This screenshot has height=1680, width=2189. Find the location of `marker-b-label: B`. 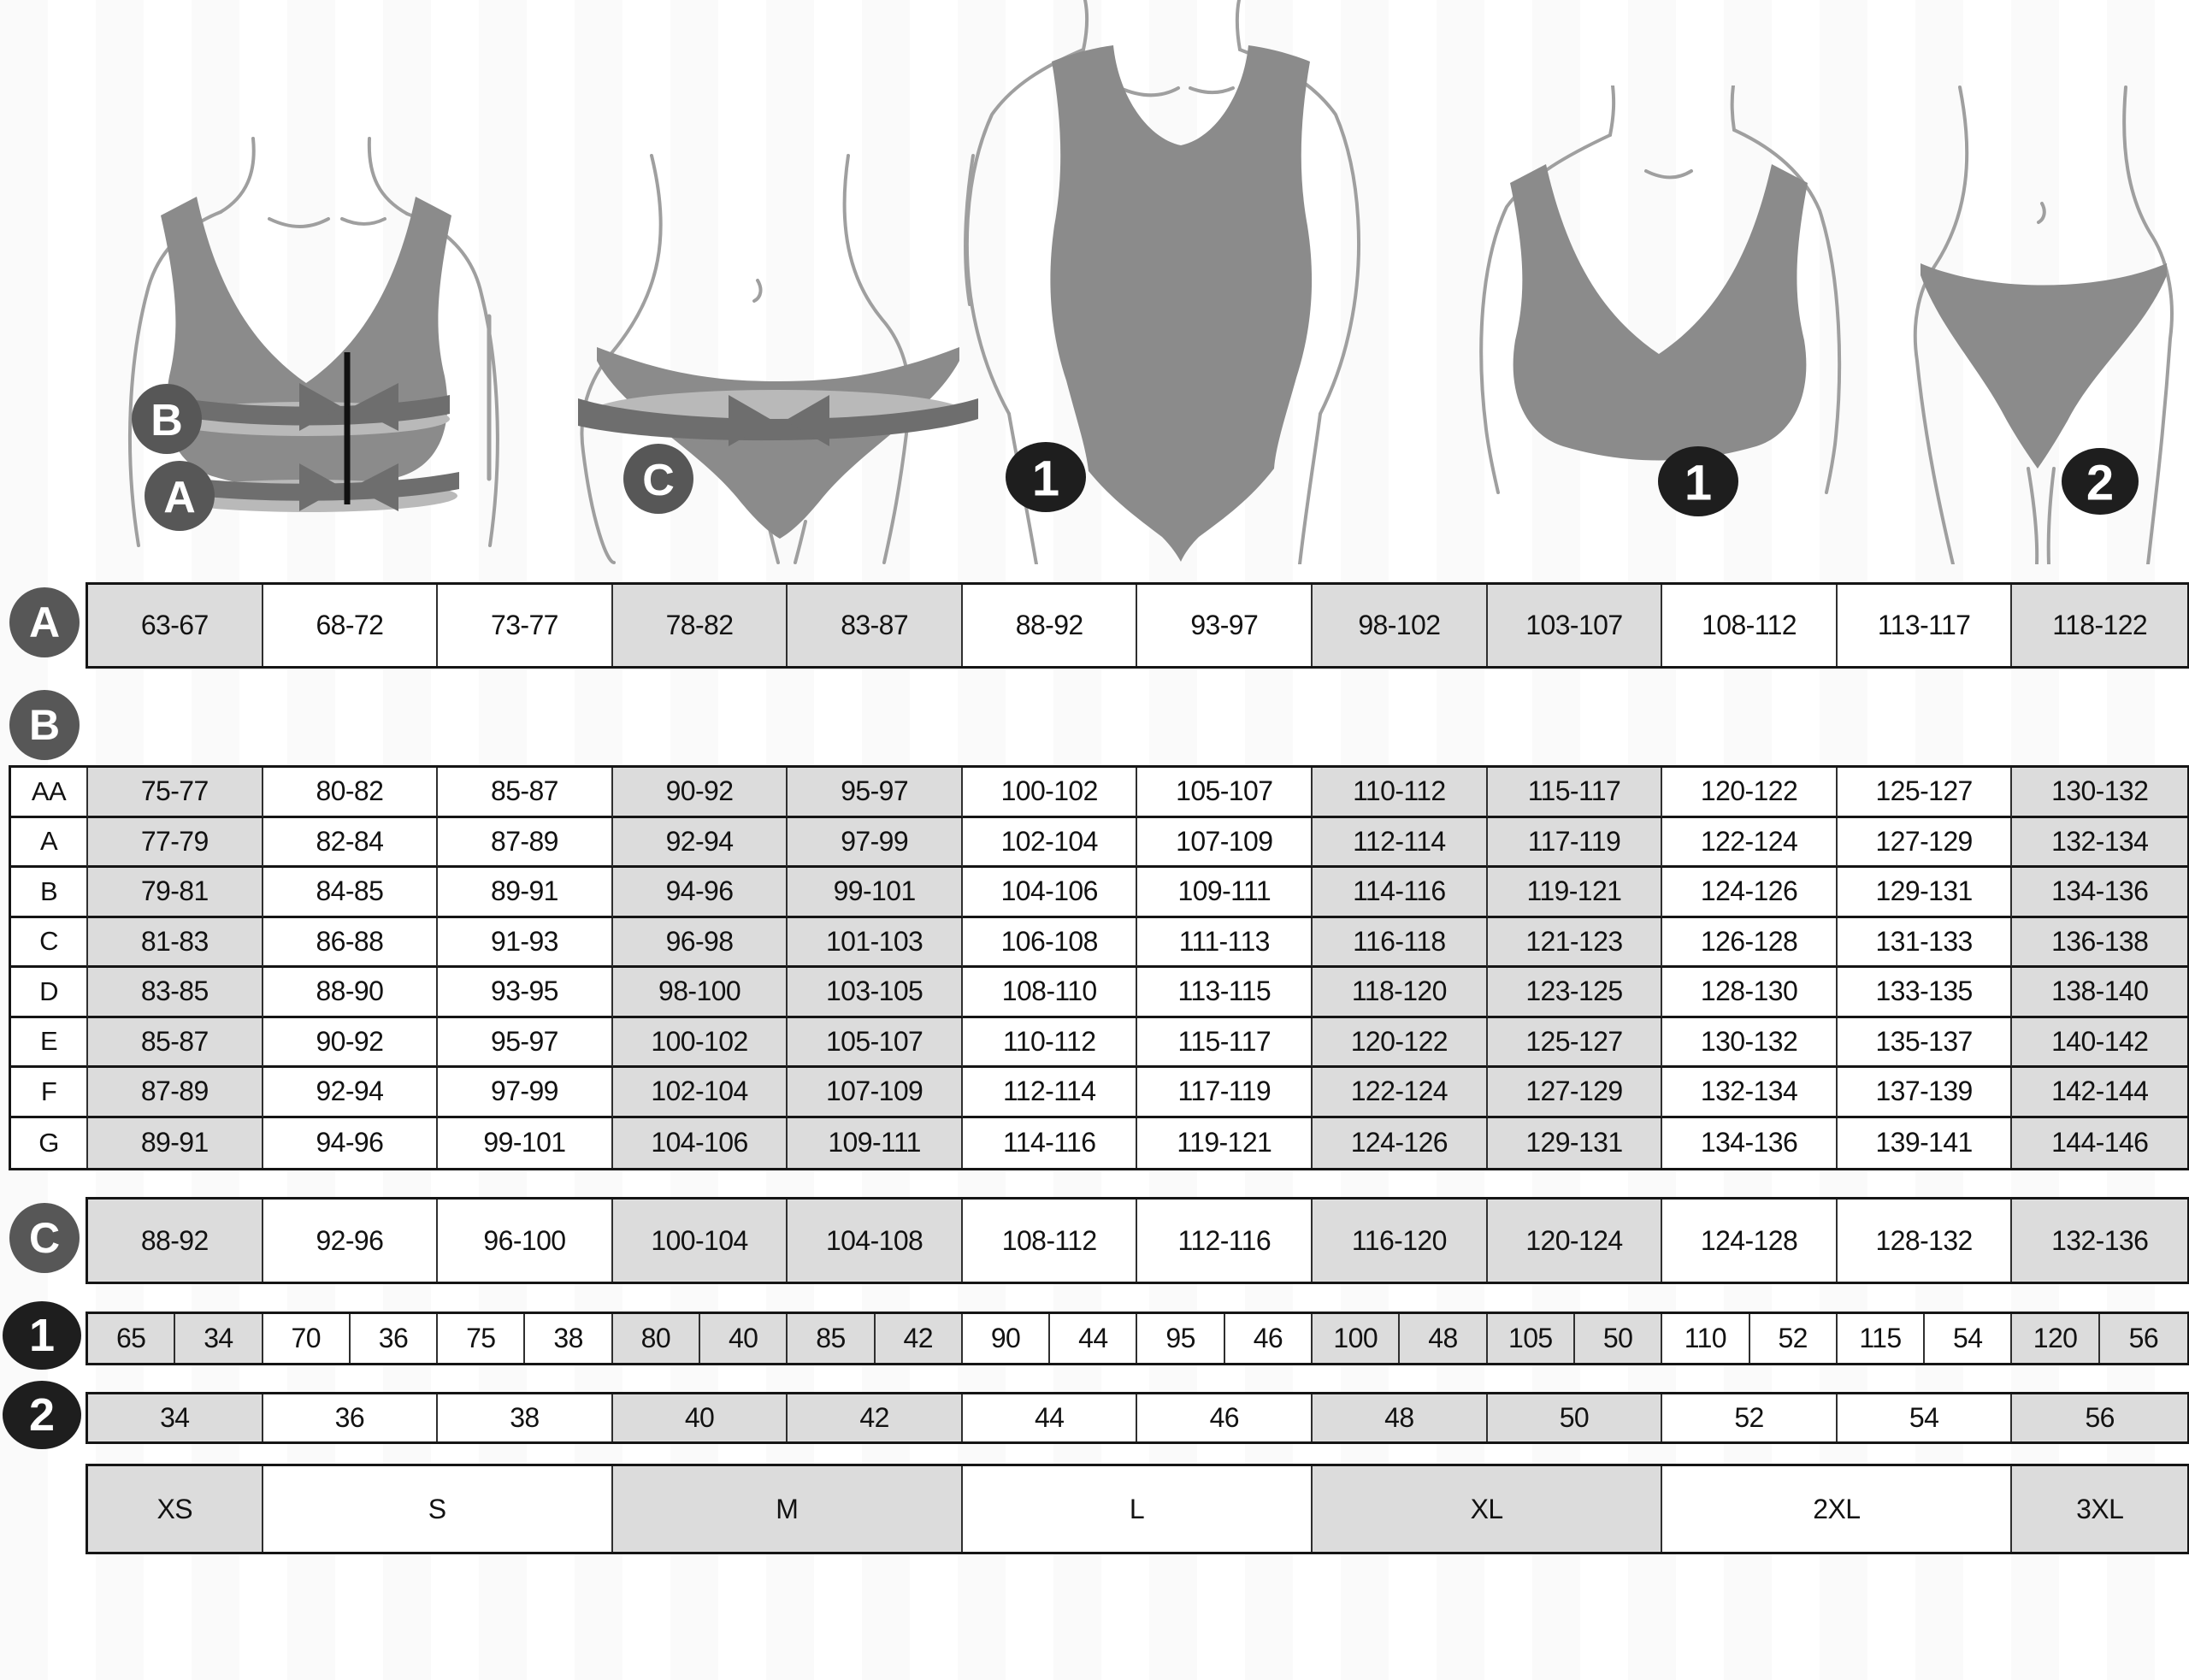

marker-b-label: B is located at coordinates (166, 420).